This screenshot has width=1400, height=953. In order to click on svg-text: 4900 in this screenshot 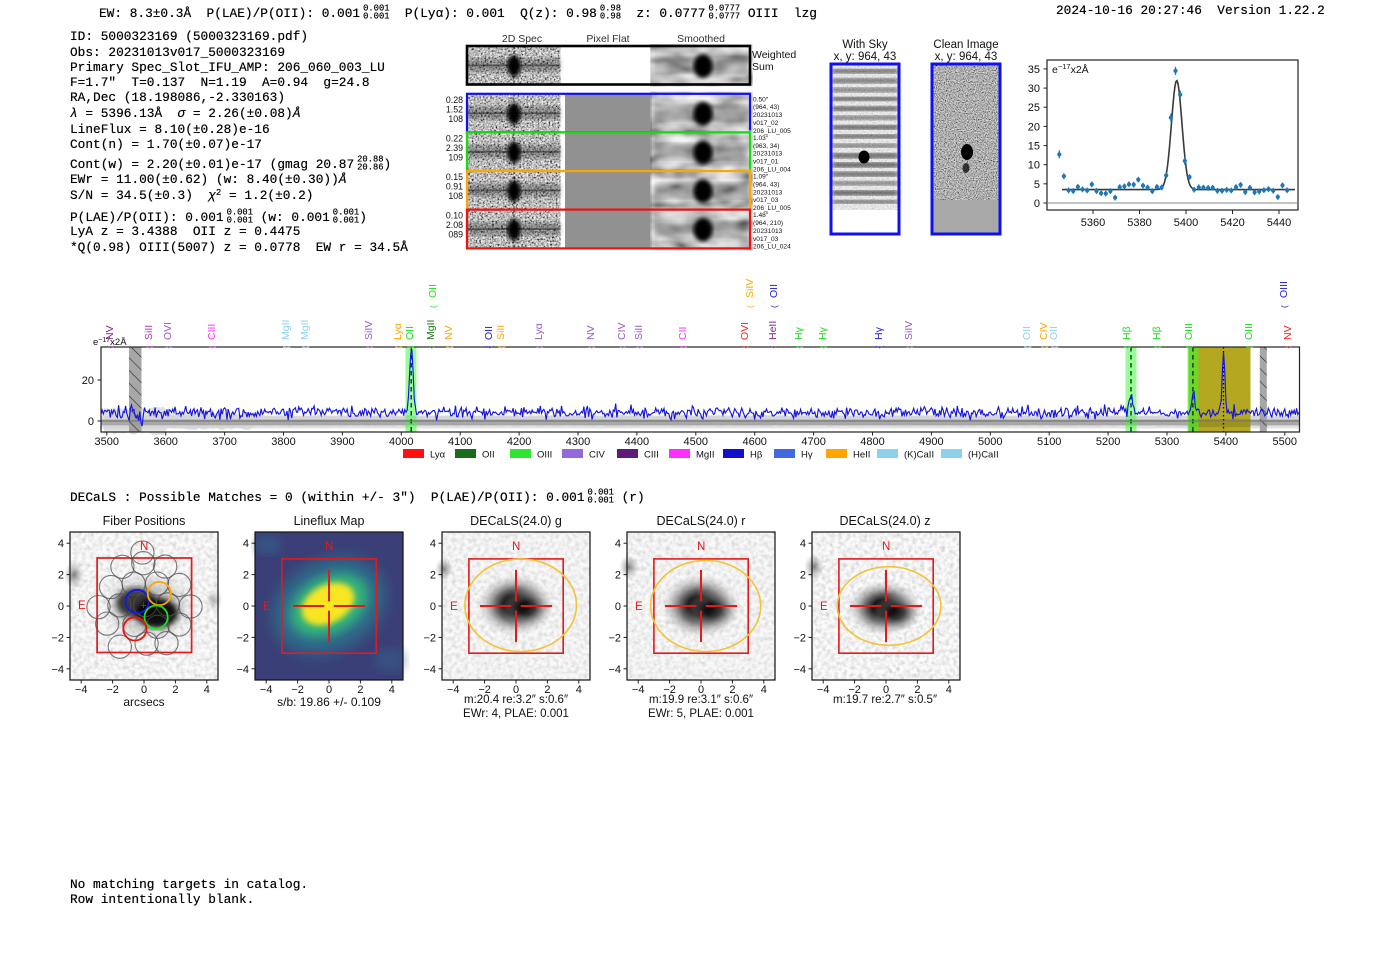, I will do `click(931, 442)`.